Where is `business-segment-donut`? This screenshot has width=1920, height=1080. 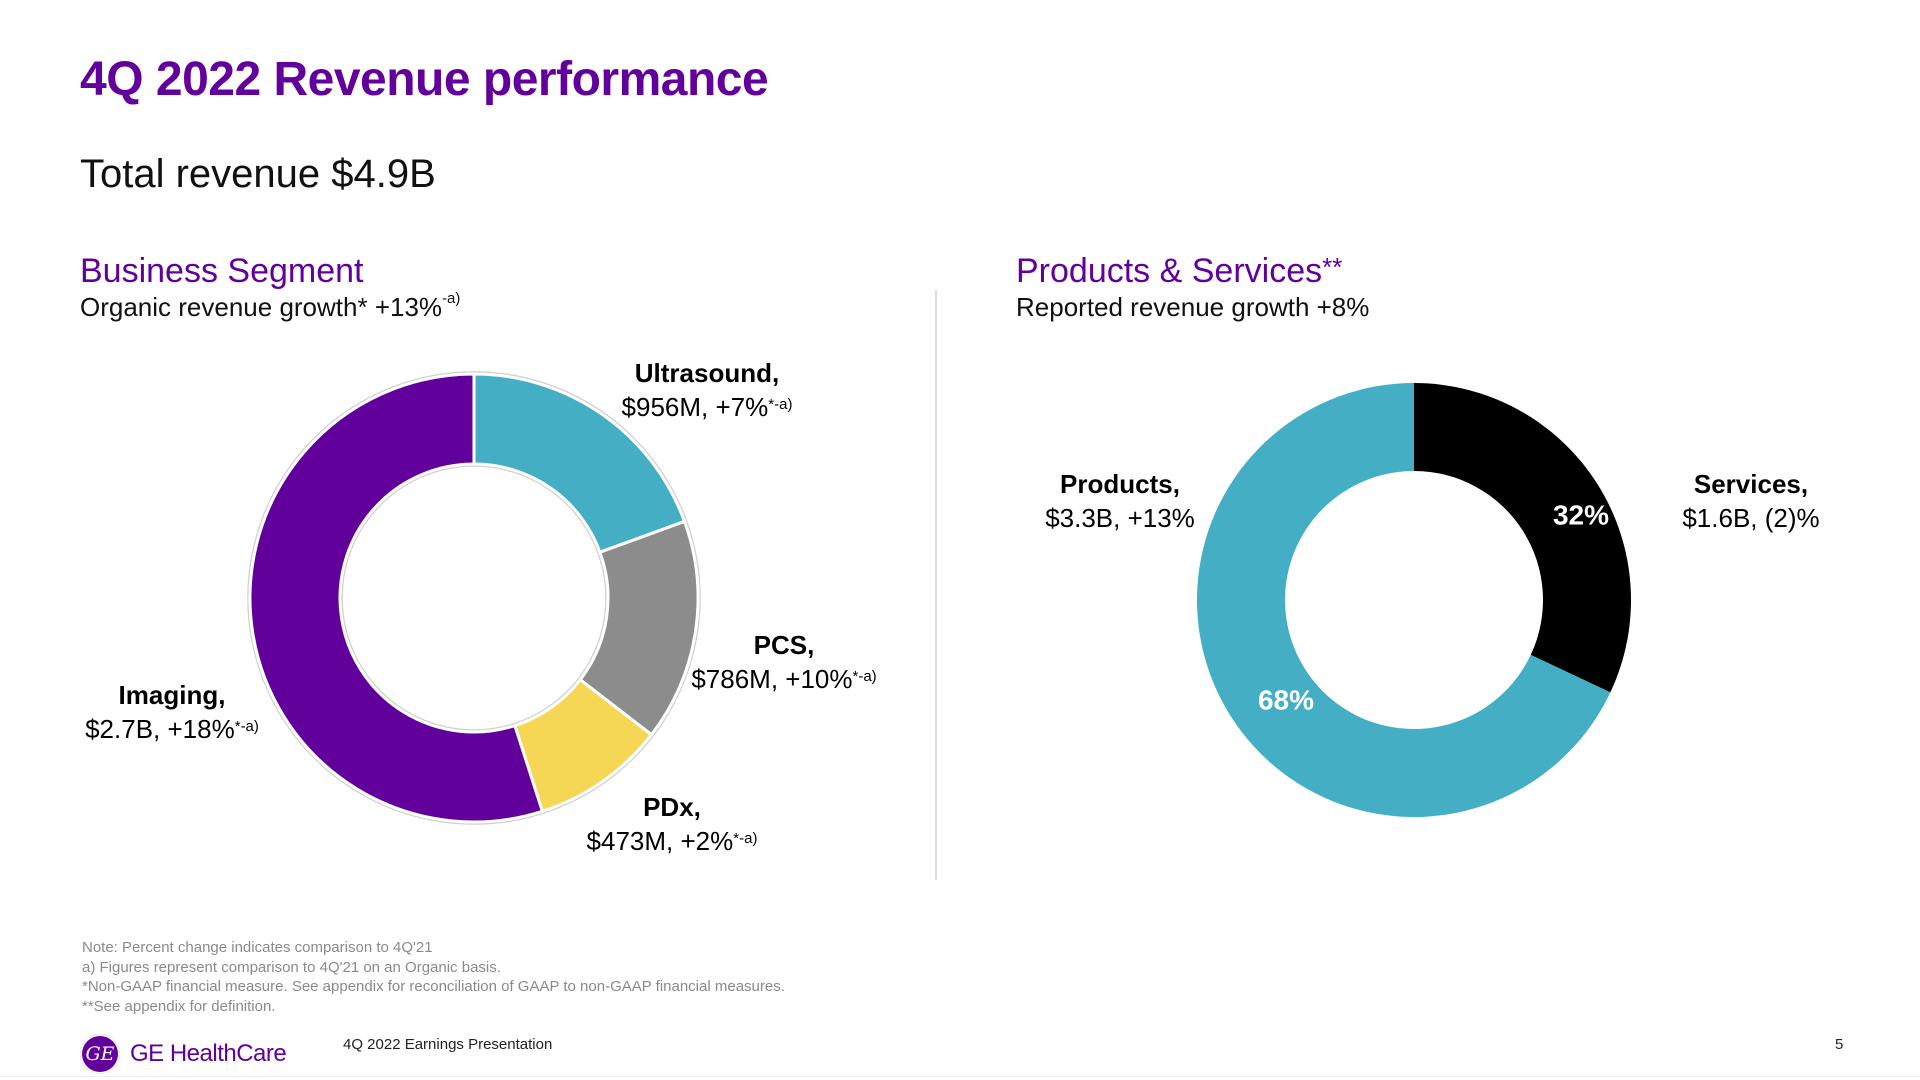 business-segment-donut is located at coordinates (474, 598).